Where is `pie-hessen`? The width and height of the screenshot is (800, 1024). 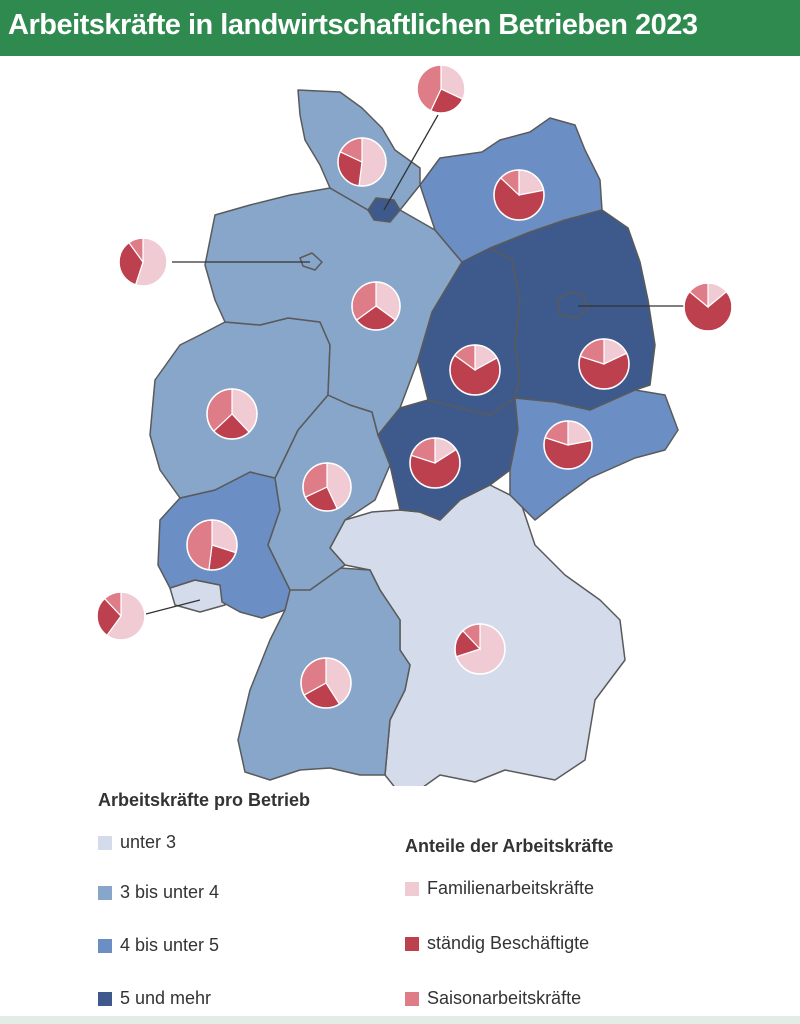 pie-hessen is located at coordinates (327, 487).